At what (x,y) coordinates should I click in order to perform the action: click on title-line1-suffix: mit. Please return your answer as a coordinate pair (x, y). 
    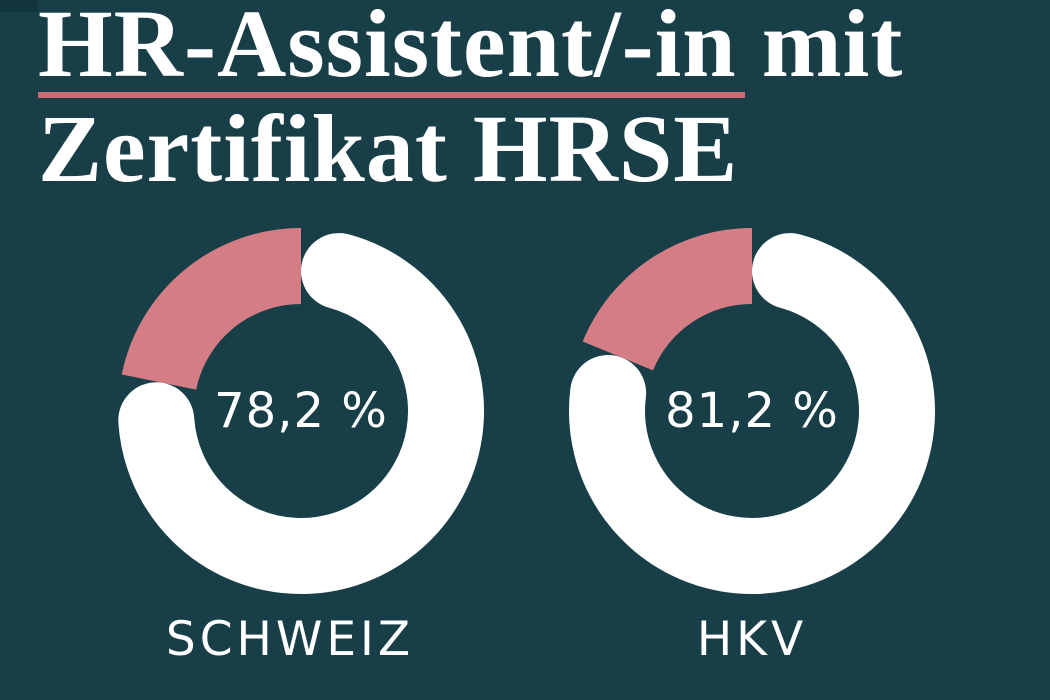
    Looking at the image, I should click on (832, 48).